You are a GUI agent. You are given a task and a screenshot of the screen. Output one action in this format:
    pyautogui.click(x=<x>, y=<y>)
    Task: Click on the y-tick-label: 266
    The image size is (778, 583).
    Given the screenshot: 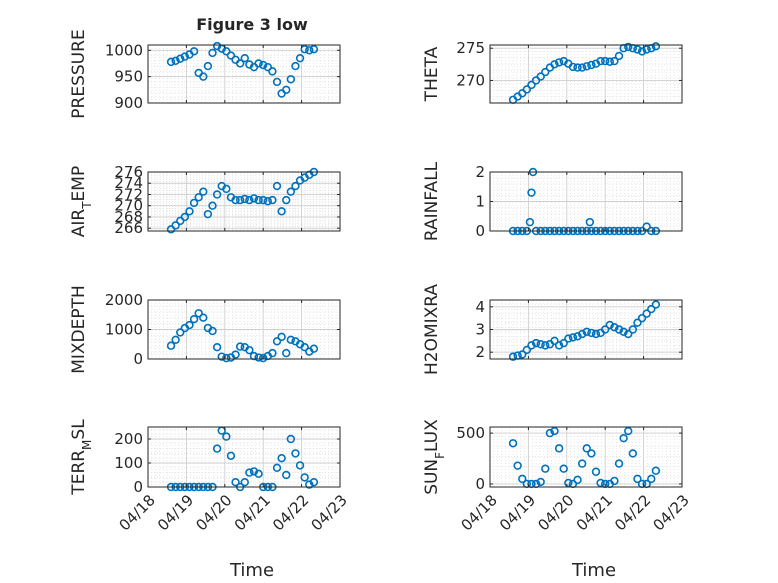 What is the action you would take?
    pyautogui.click(x=128, y=228)
    